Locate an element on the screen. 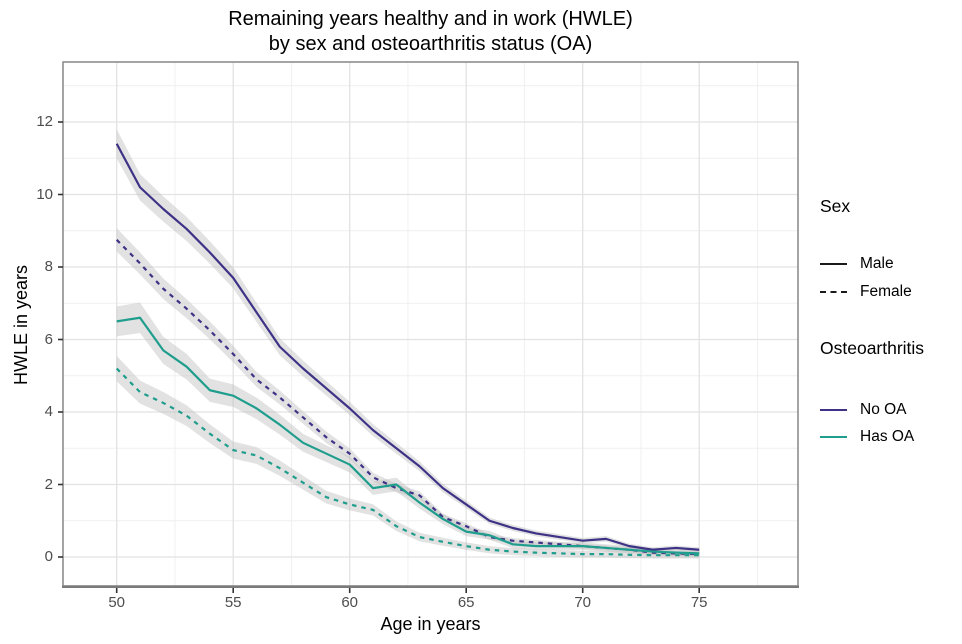 The height and width of the screenshot is (644, 962). legend-label-male: Male is located at coordinates (877, 263).